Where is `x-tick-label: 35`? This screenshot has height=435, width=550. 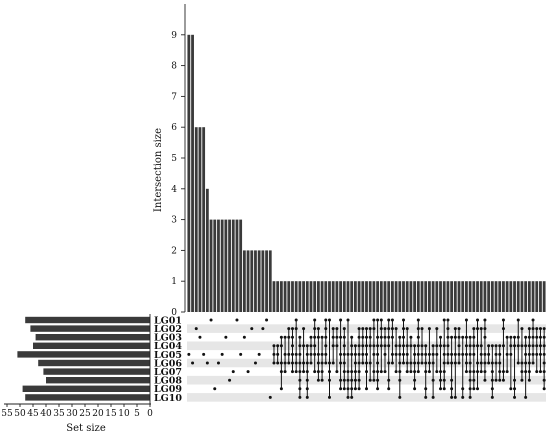 x-tick-label: 35 is located at coordinates (59, 414).